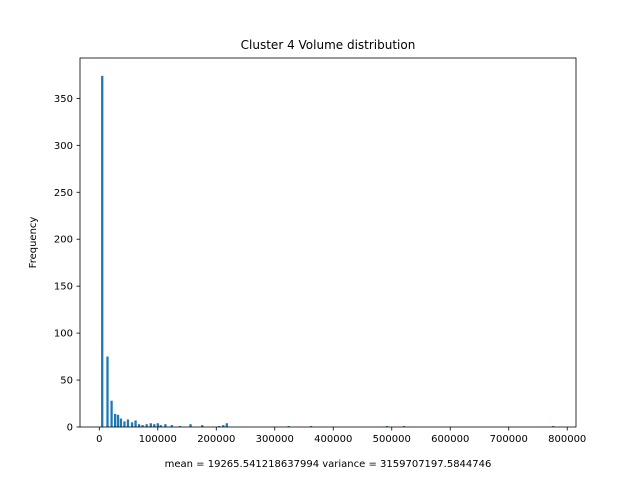 The height and width of the screenshot is (480, 640). What do you see at coordinates (158, 439) in the screenshot?
I see `x-tick-label: 100000` at bounding box center [158, 439].